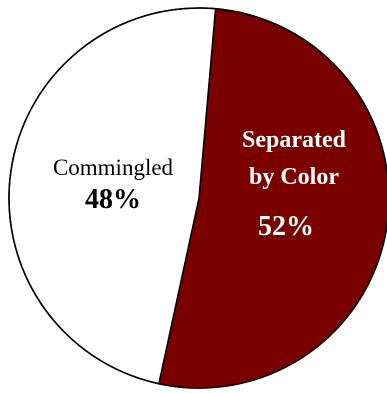 This screenshot has height=393, width=387. Describe the element at coordinates (113, 199) in the screenshot. I see `slice-percent-commingled: 48%` at that location.